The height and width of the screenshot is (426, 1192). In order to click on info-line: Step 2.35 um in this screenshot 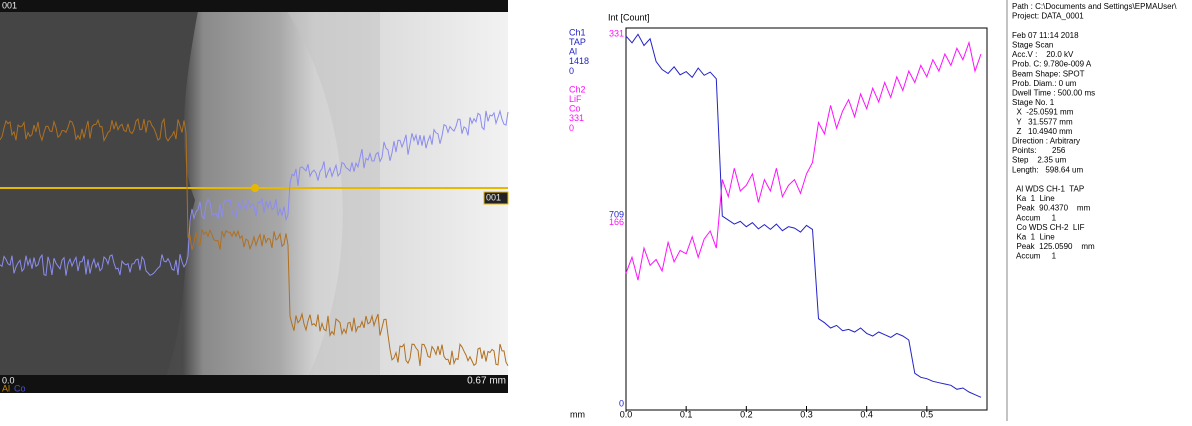, I will do `click(1039, 160)`.